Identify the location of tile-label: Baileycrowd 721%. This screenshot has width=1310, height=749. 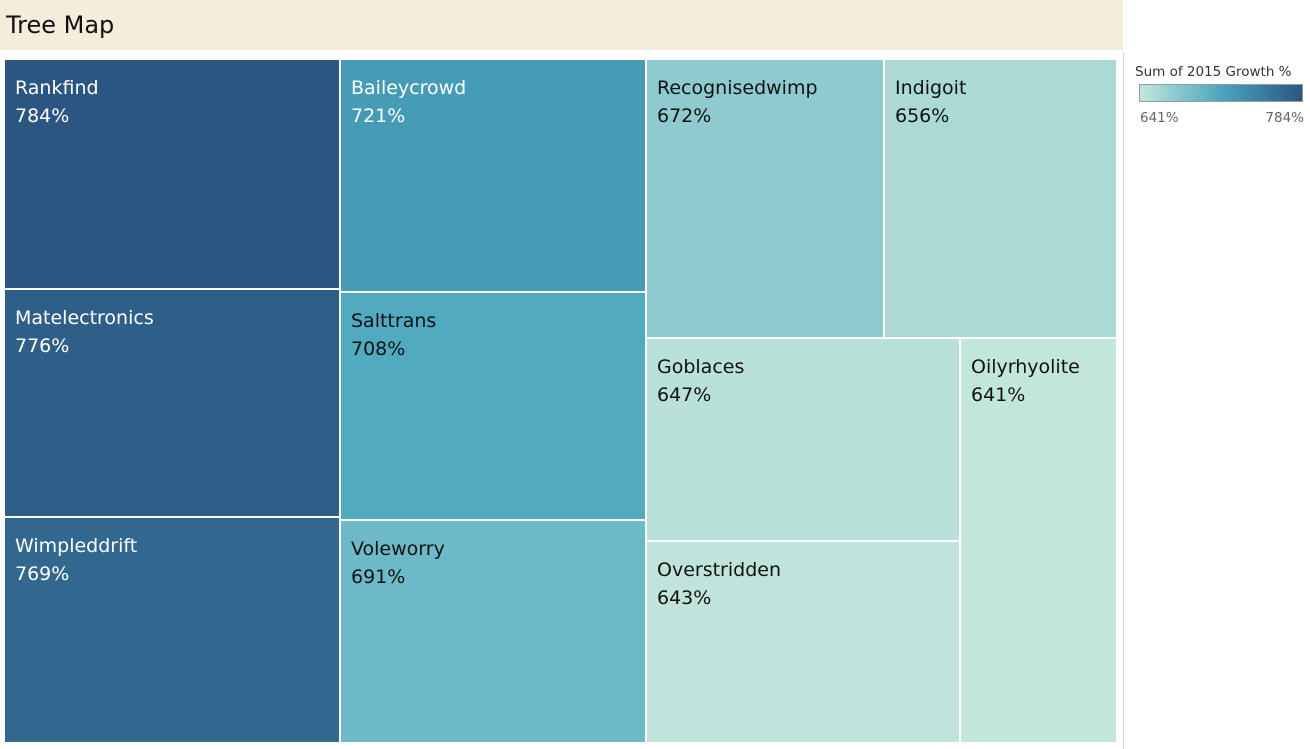
(408, 102).